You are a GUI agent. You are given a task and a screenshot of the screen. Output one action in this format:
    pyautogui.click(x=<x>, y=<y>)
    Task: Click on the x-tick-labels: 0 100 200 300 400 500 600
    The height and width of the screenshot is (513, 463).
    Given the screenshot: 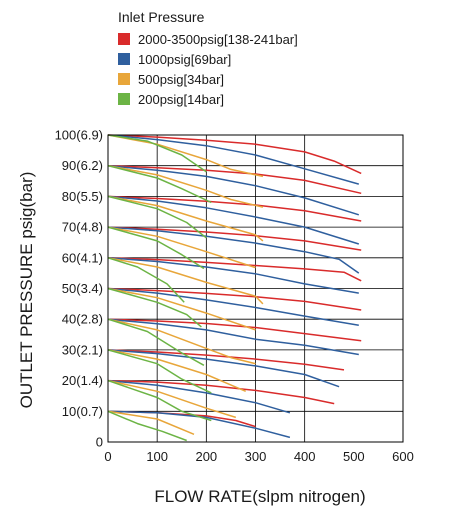 What is the action you would take?
    pyautogui.click(x=258, y=456)
    